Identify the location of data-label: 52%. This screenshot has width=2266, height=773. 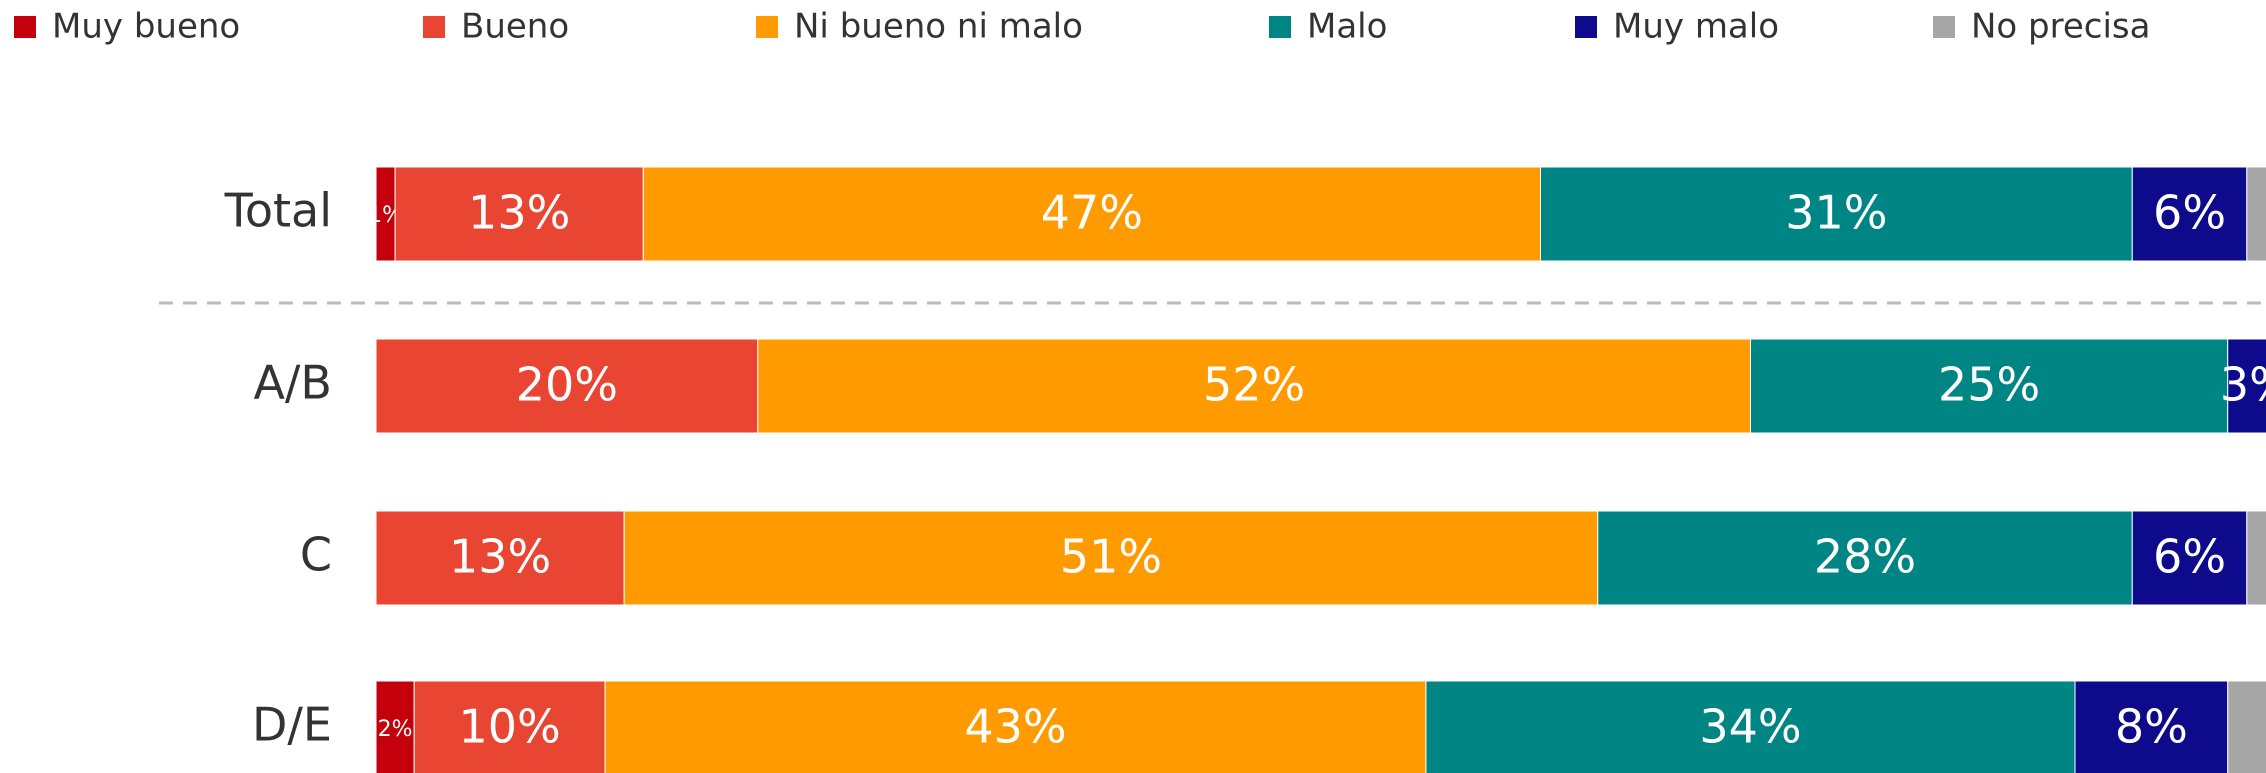
(1254, 385).